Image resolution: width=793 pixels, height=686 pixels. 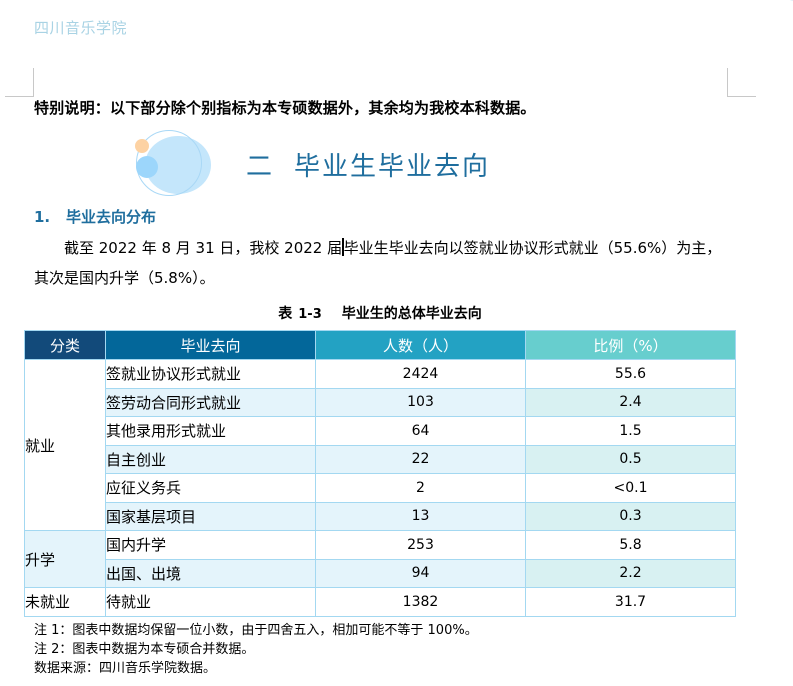 I want to click on table-caption: 表 1-3 毕业生的总体毕业去向, so click(x=380, y=313).